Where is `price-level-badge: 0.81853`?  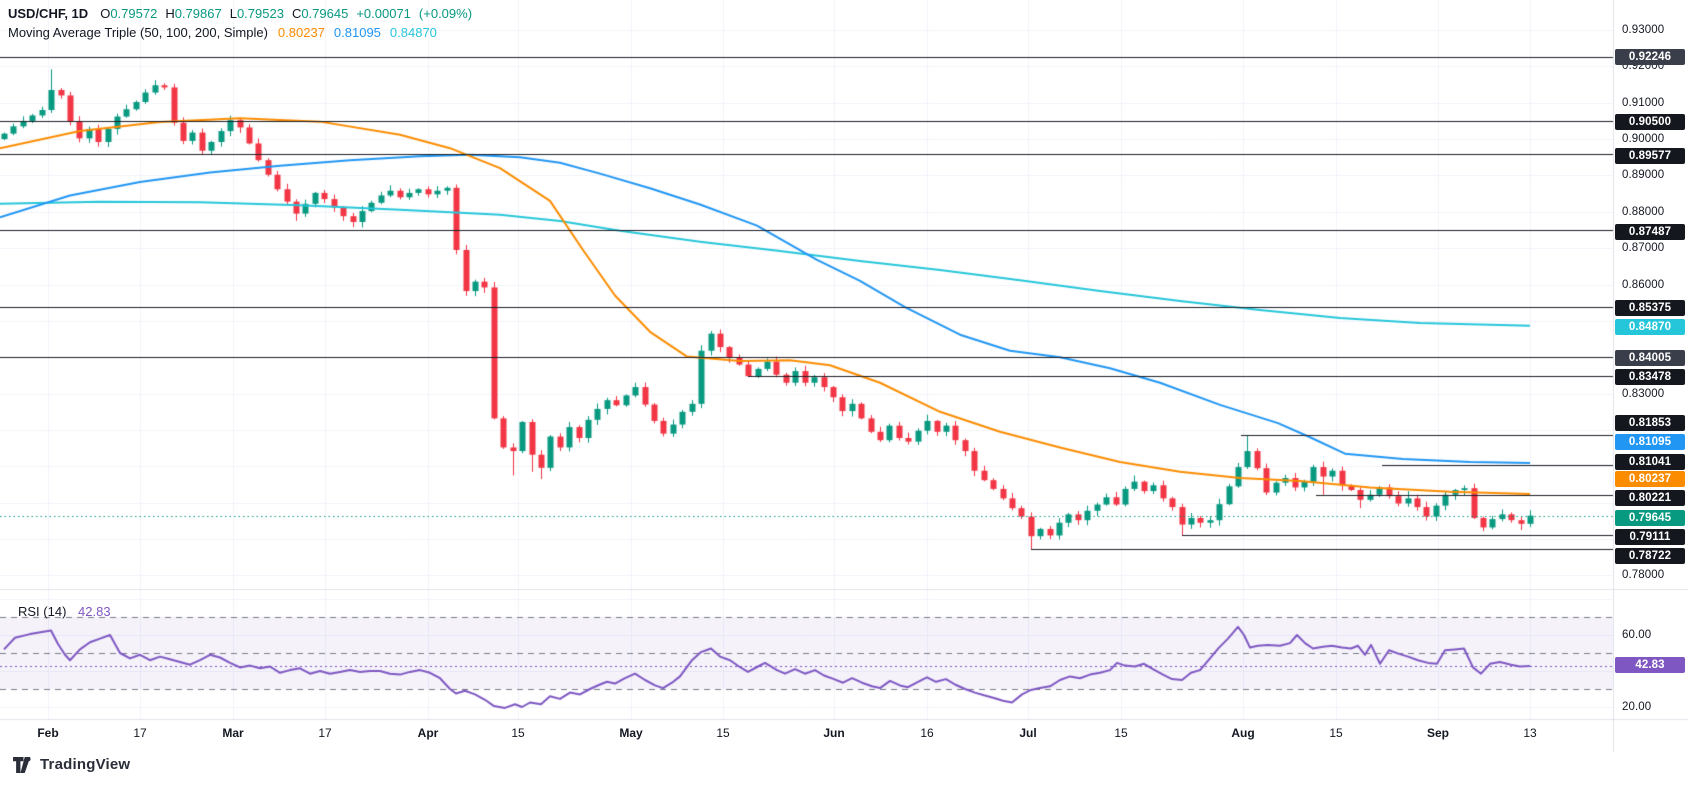 price-level-badge: 0.81853 is located at coordinates (1650, 423).